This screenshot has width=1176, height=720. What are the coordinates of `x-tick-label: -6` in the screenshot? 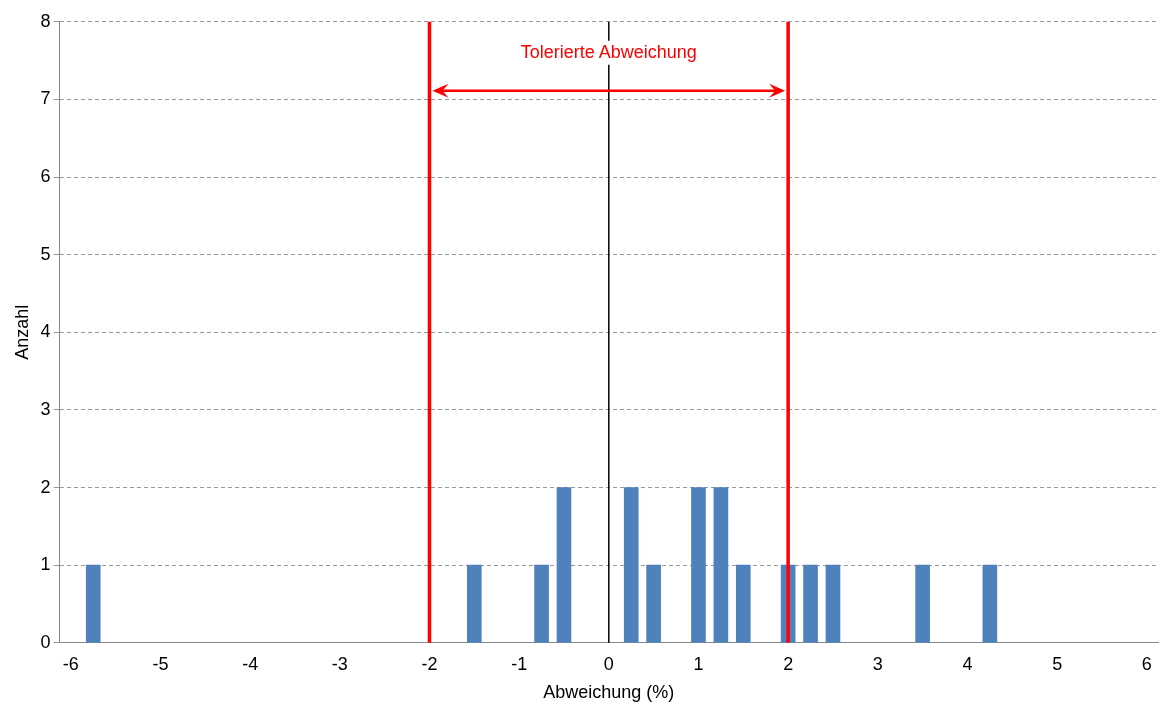 It's located at (70, 663).